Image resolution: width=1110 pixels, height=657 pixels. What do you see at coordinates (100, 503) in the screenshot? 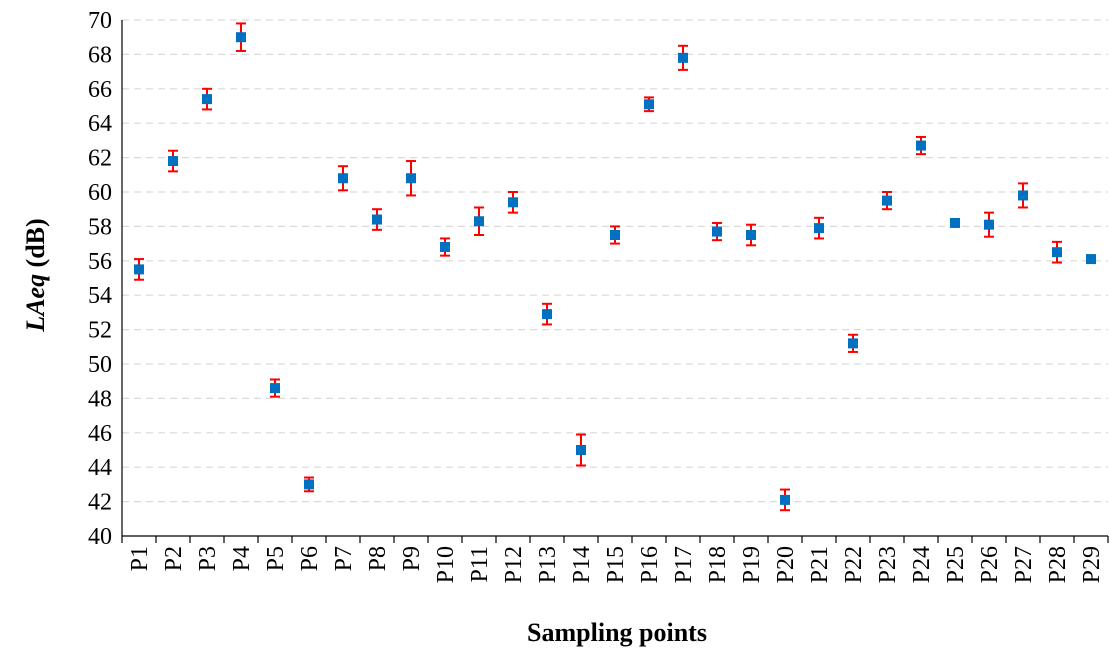
I see `y-tick-label: 42` at bounding box center [100, 503].